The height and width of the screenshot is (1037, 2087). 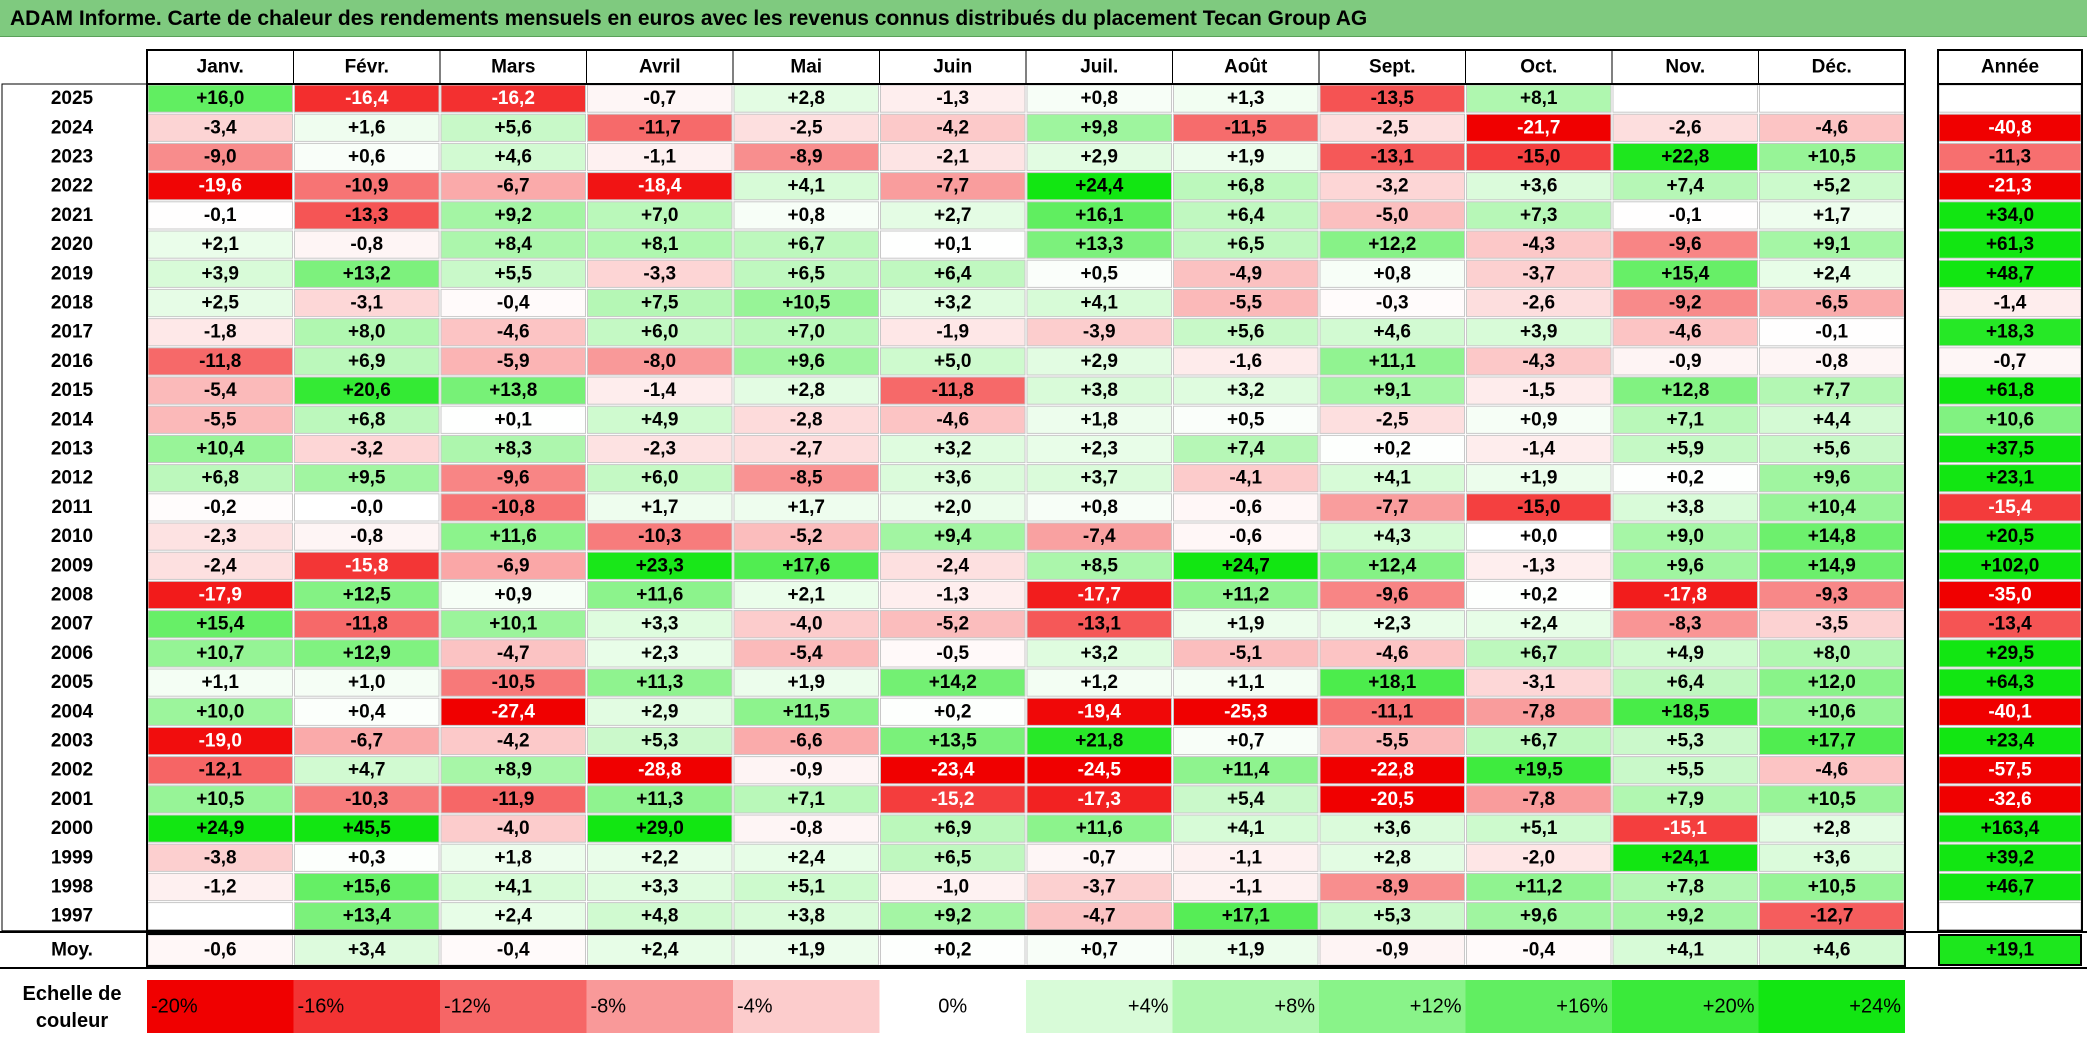 I want to click on cell-value: -0,1, so click(x=220, y=215).